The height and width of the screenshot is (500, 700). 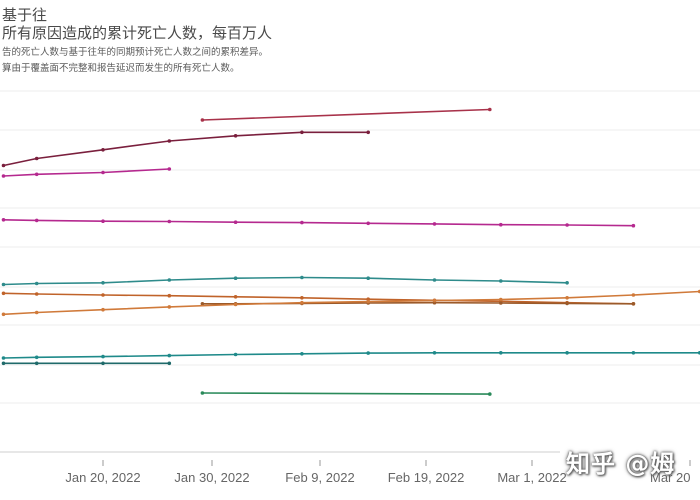 What do you see at coordinates (670, 477) in the screenshot?
I see `x-tick-label: Mar 20` at bounding box center [670, 477].